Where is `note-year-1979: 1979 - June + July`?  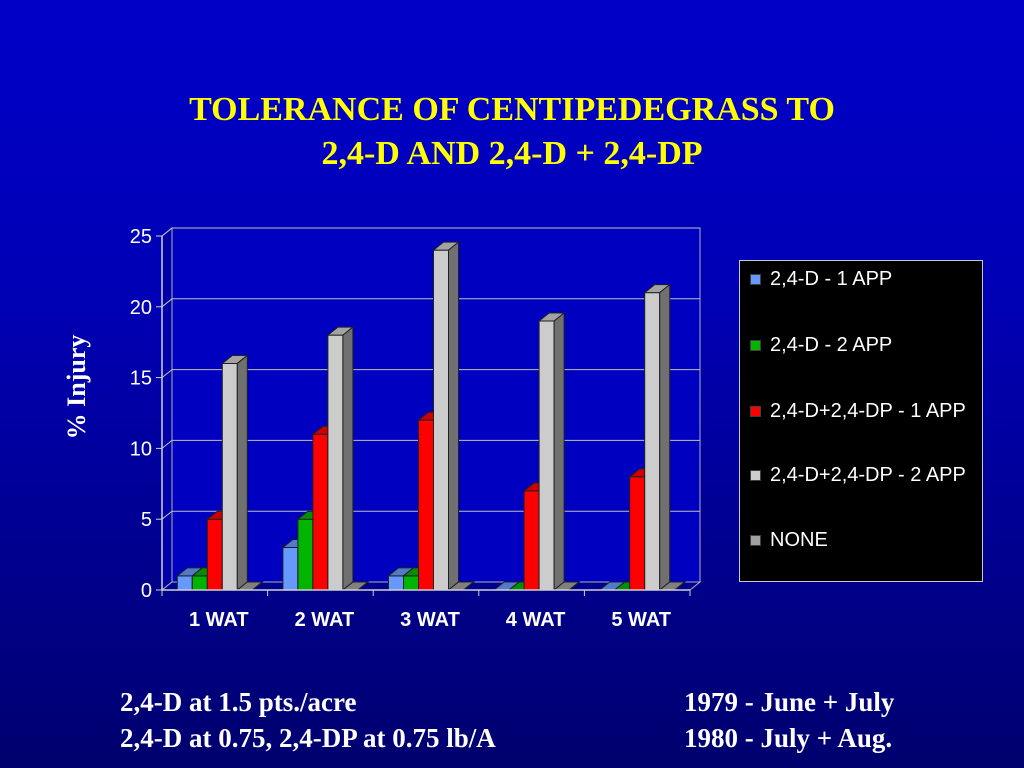 note-year-1979: 1979 - June + July is located at coordinates (789, 702).